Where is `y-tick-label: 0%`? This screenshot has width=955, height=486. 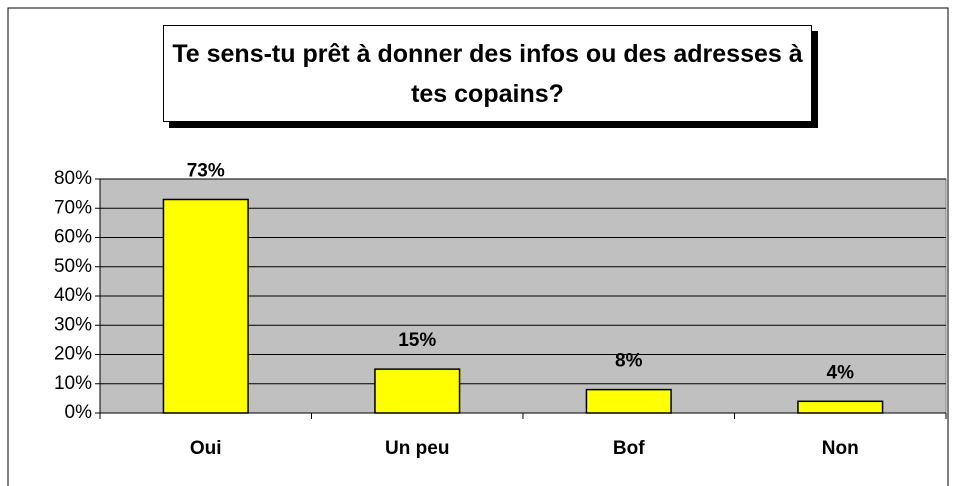 y-tick-label: 0% is located at coordinates (79, 412).